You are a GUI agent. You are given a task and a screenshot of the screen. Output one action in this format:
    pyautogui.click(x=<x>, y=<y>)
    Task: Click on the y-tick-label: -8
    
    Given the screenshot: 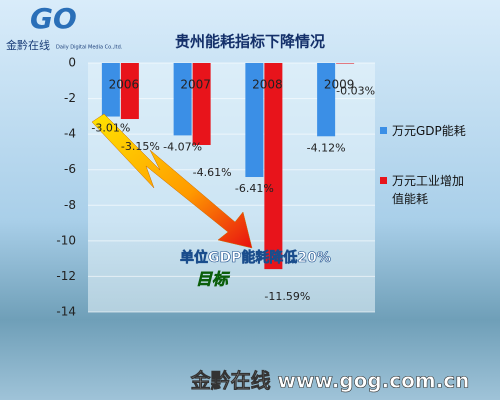 What is the action you would take?
    pyautogui.click(x=70, y=205)
    